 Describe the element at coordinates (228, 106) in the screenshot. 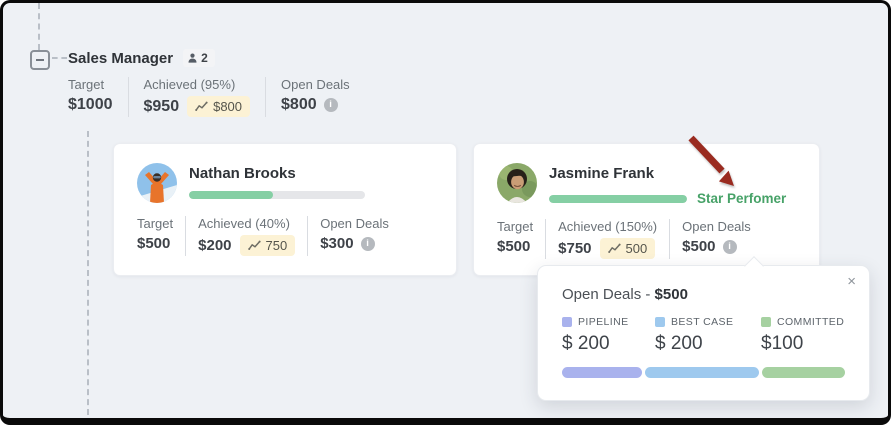

I see `trend-value: $800` at that location.